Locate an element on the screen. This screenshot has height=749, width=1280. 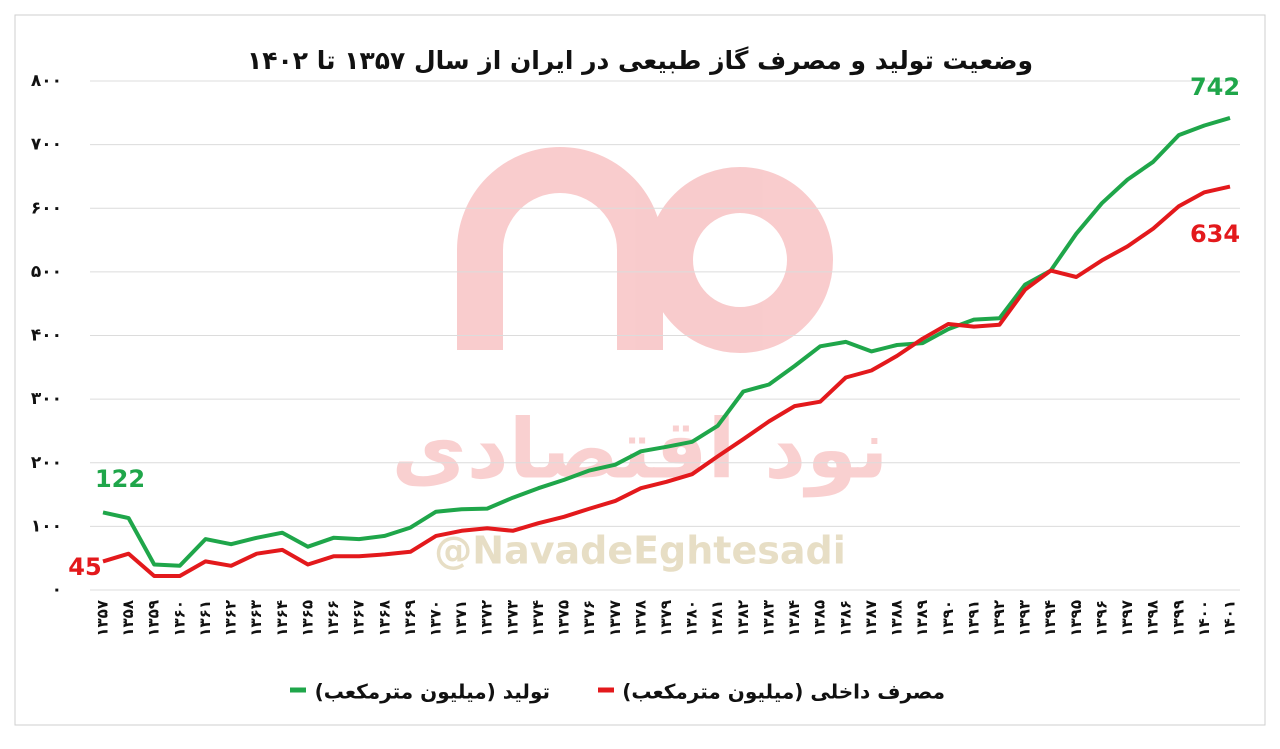
x-tick-label: ۱۳۹۱ is located at coordinates (973, 618).